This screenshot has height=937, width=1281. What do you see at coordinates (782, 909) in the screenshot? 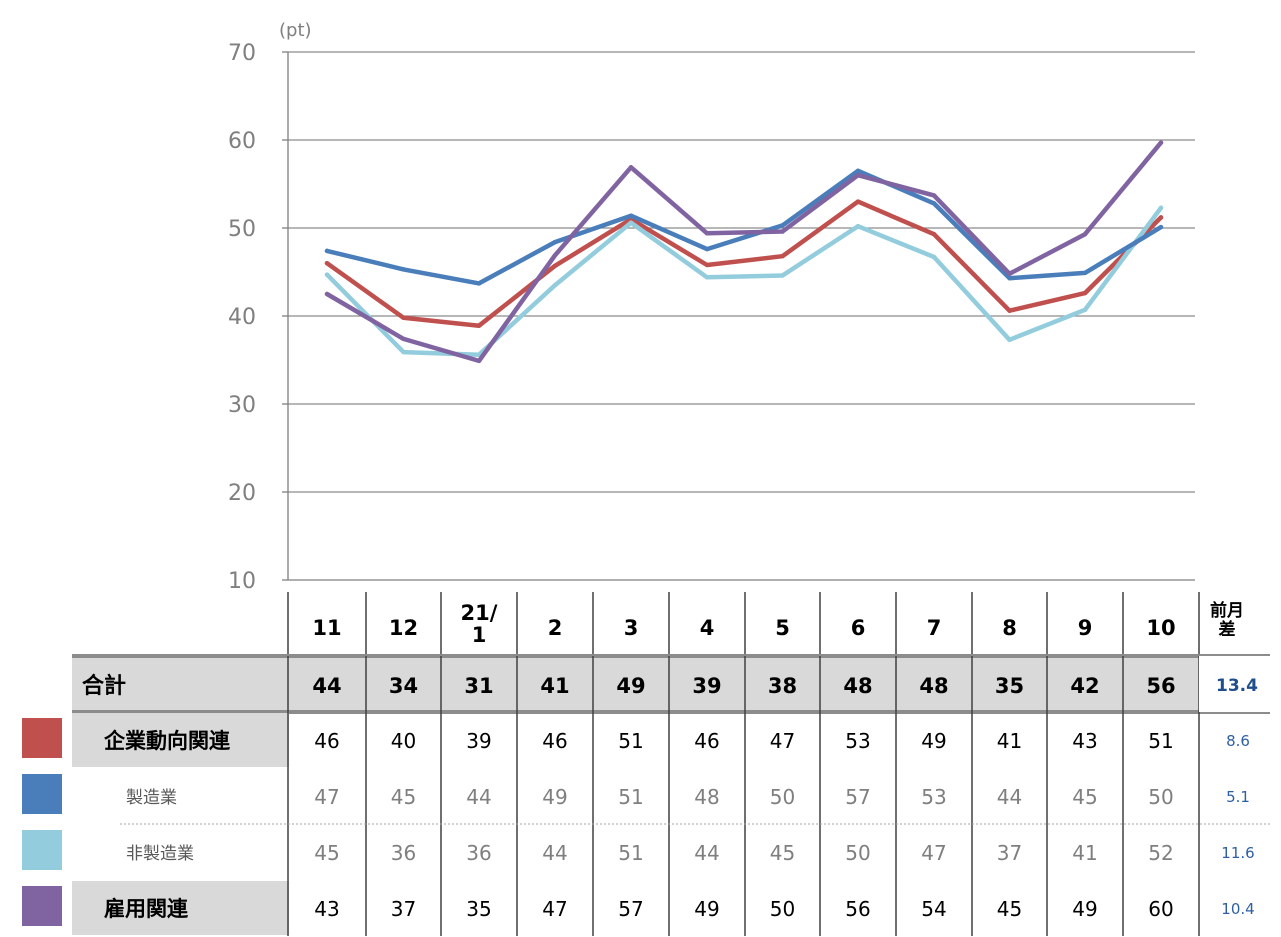
I see `table-cell: 50` at bounding box center [782, 909].